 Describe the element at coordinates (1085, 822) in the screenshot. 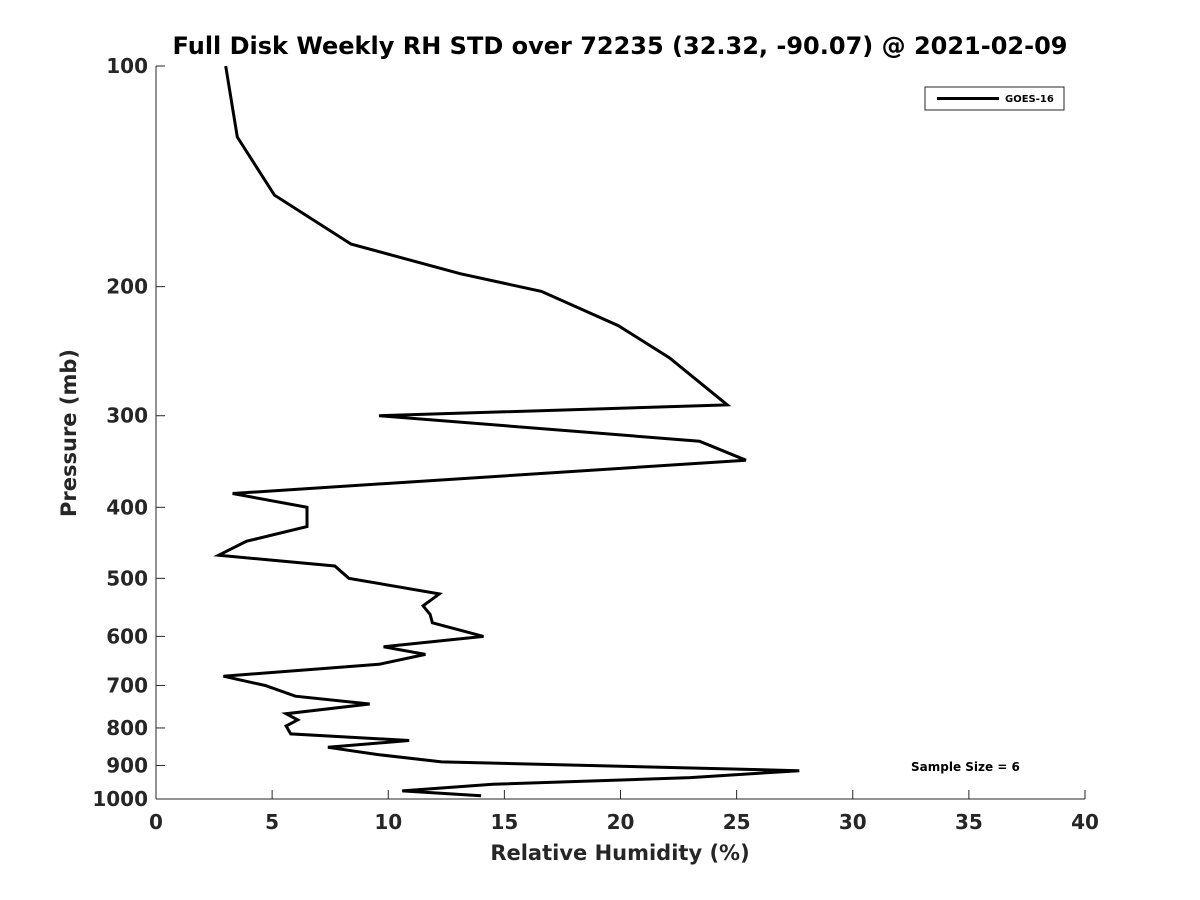

I see `x-tick-label: 40` at that location.